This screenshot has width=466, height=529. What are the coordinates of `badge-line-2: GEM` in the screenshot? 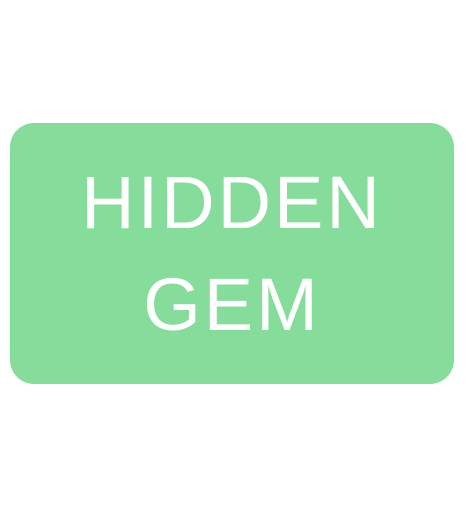 It's located at (232, 304).